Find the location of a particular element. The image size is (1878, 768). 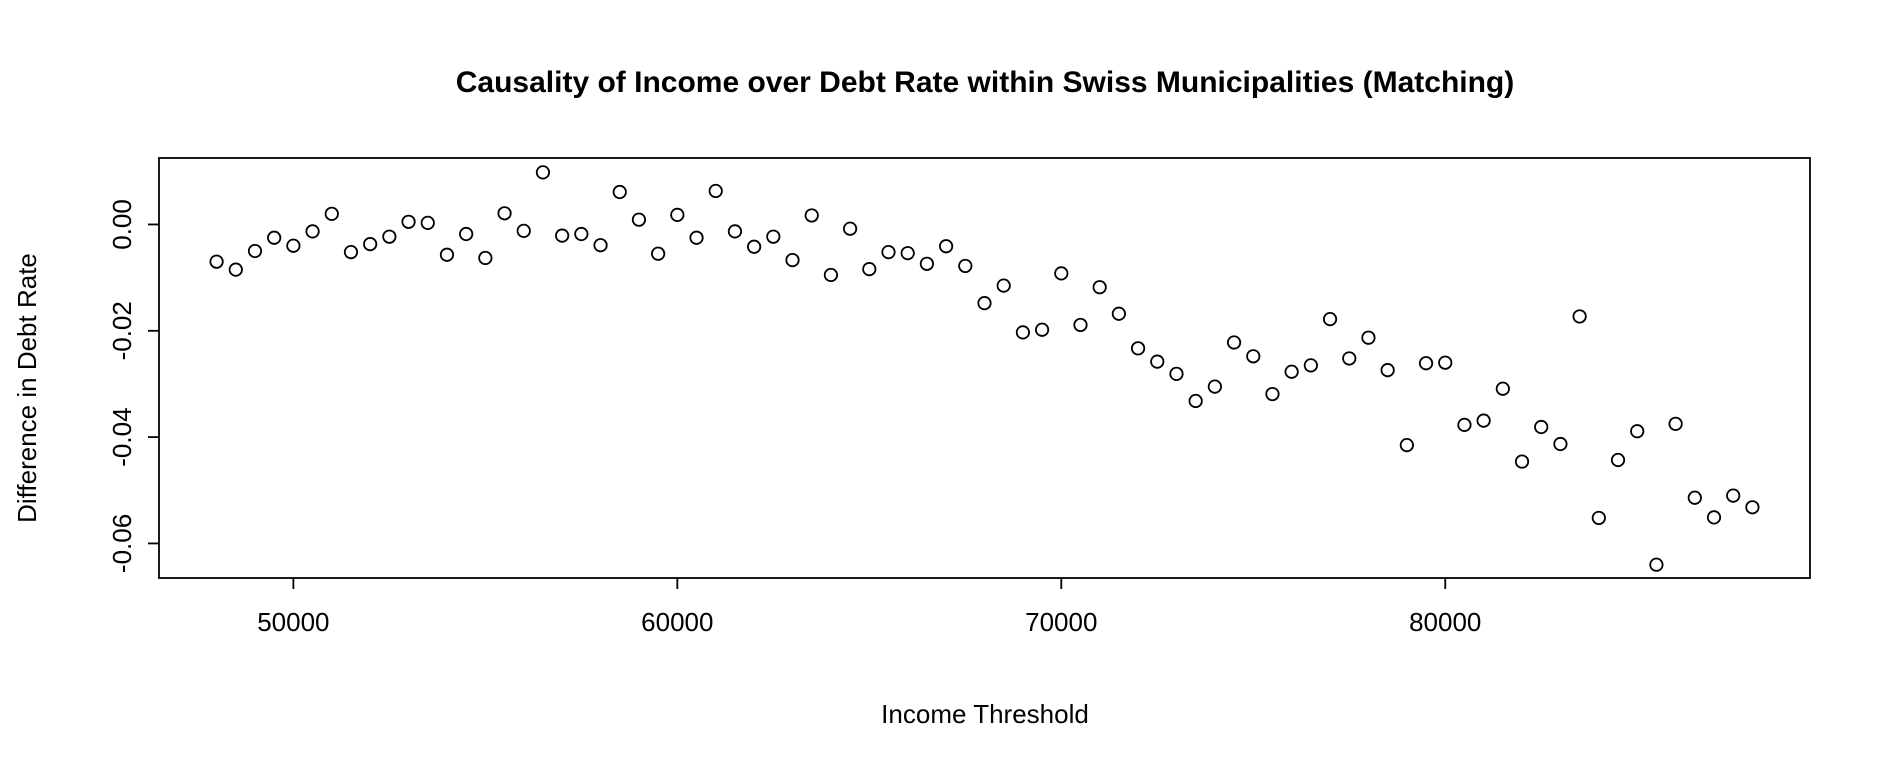

y-tick-label: 0.00 is located at coordinates (122, 224).